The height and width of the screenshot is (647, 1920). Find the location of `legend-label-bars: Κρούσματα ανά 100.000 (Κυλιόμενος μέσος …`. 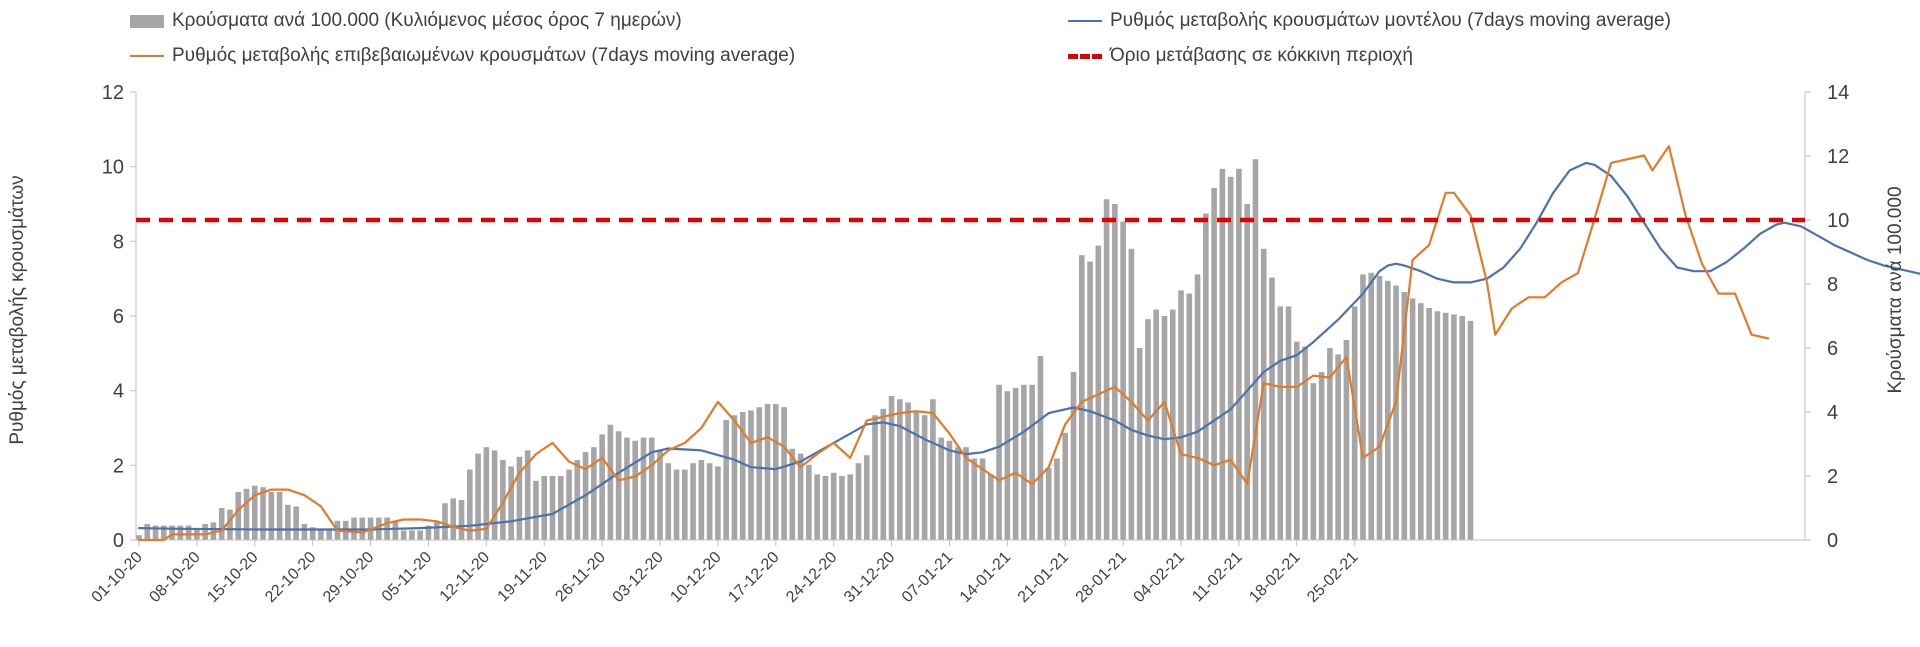

legend-label-bars: Κρούσματα ανά 100.000 (Κυλιόμενος μέσος … is located at coordinates (427, 20).